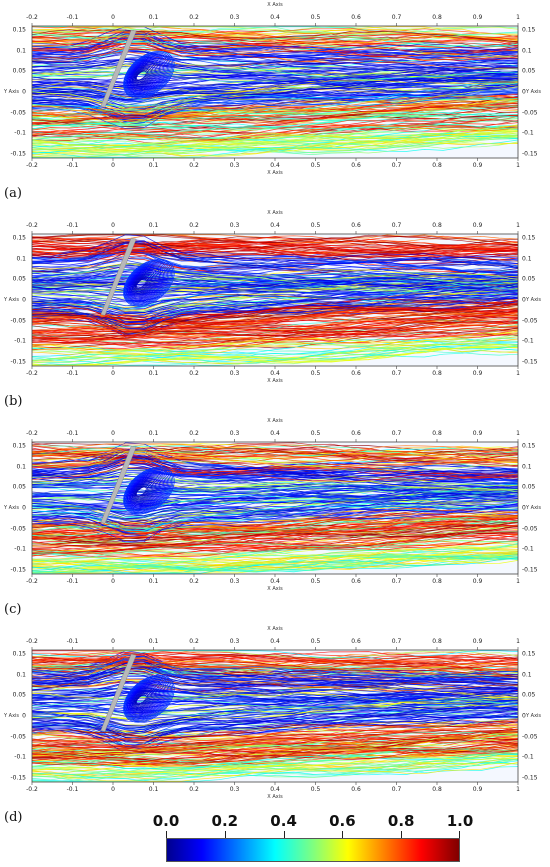 This screenshot has width=550, height=867. What do you see at coordinates (477, 581) in the screenshot?
I see `x-tick-label-bottom: 0.9` at bounding box center [477, 581].